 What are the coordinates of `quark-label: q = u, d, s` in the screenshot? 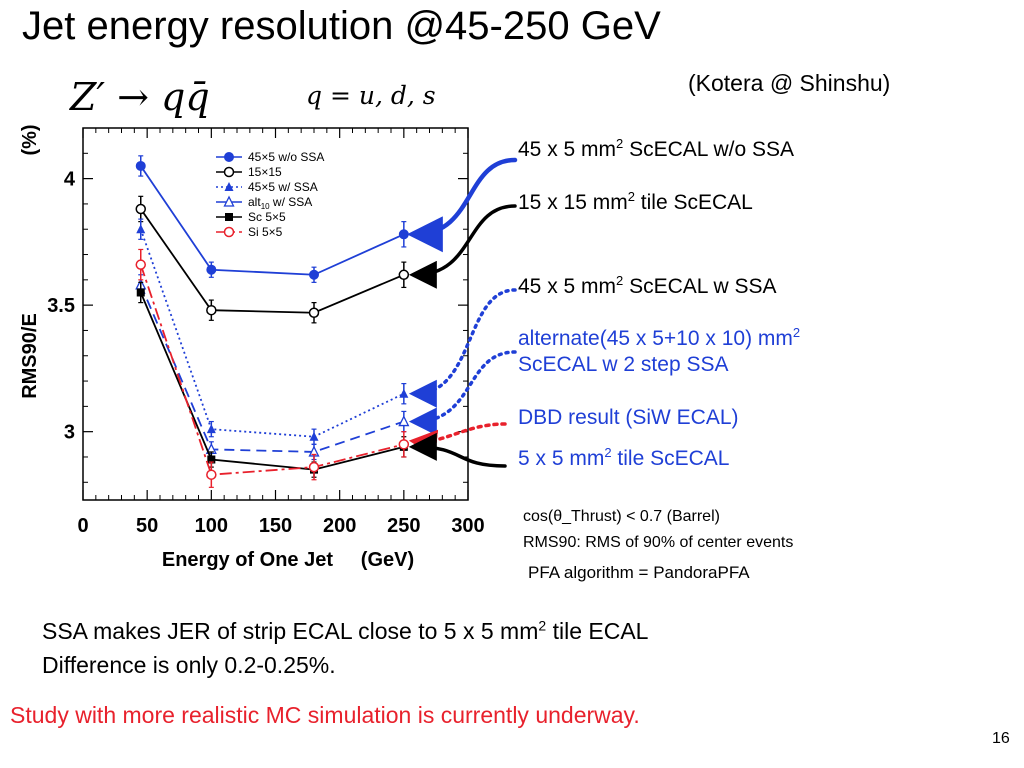 It's located at (371, 95).